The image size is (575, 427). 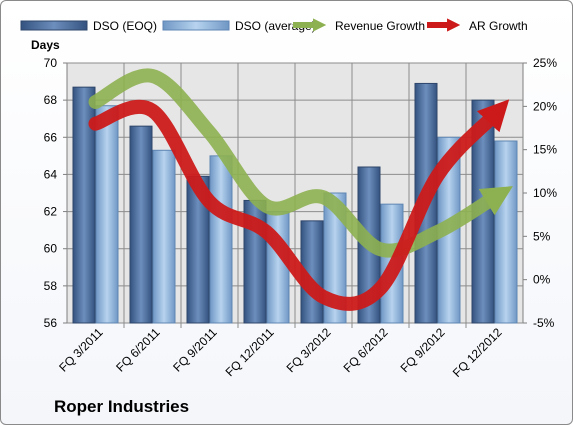 I want to click on y-tick-label: 62, so click(x=51, y=212).